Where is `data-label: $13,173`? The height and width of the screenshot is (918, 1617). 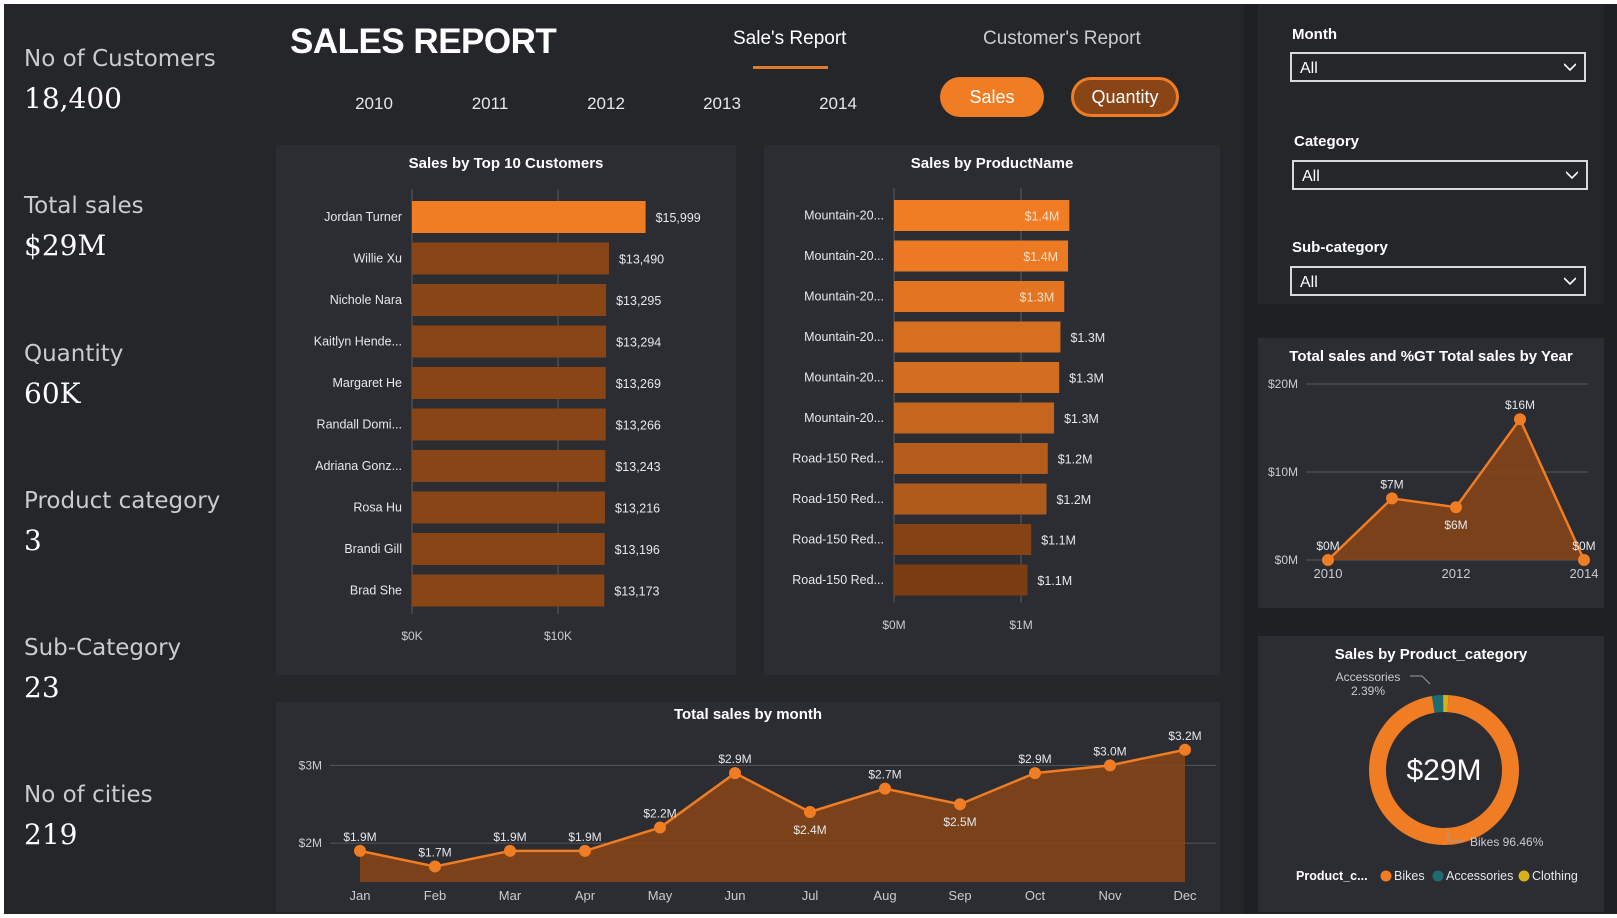 data-label: $13,173 is located at coordinates (636, 592).